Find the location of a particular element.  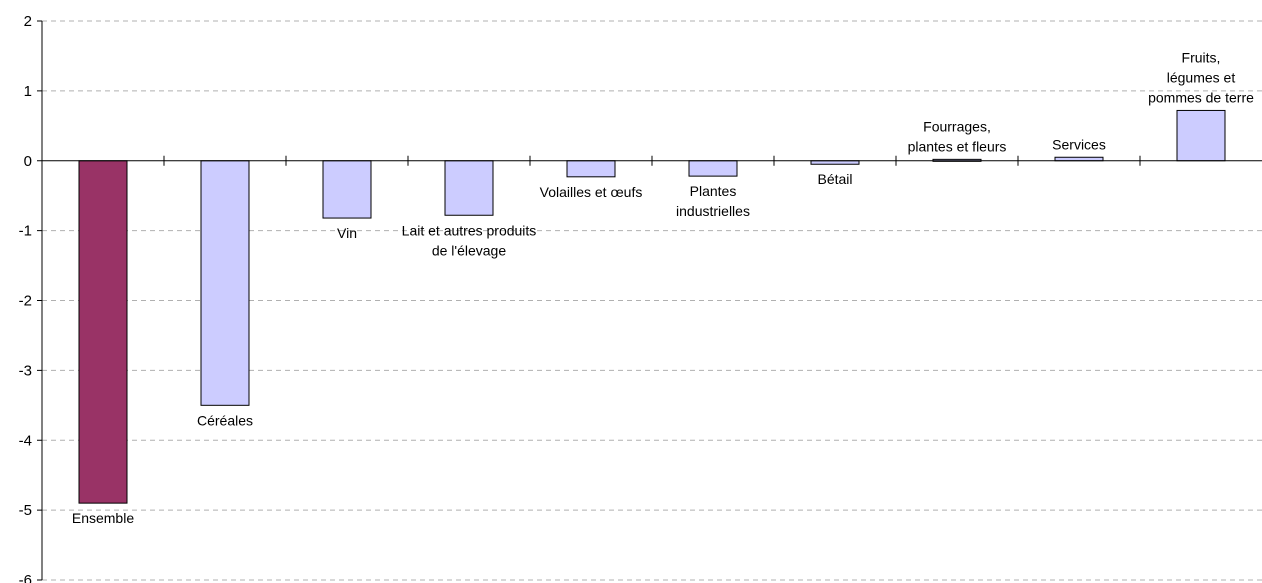

data-label: Bétail is located at coordinates (834, 179).